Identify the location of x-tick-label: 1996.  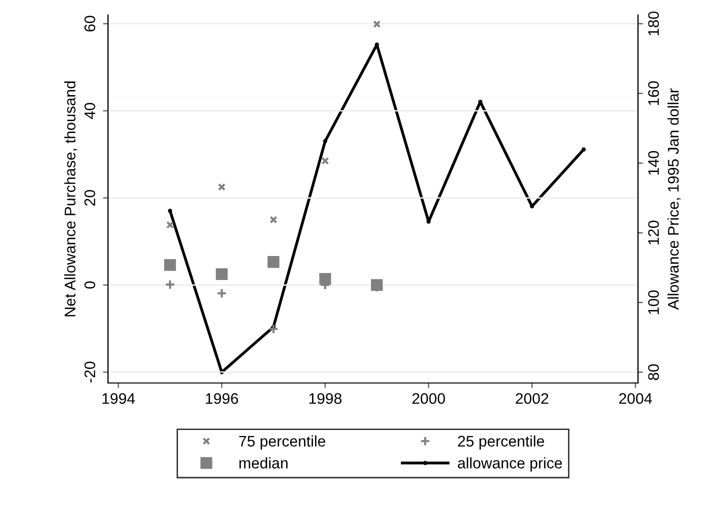
(222, 398).